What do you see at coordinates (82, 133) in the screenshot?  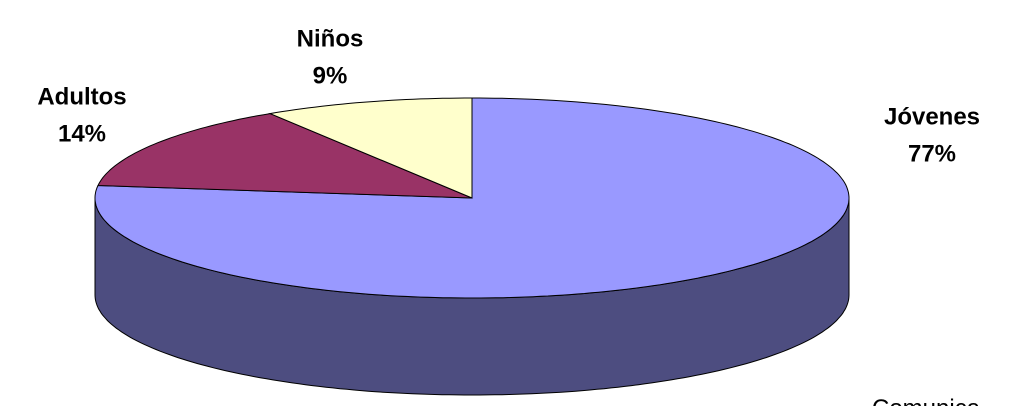 I see `slice-value-label: 14%` at bounding box center [82, 133].